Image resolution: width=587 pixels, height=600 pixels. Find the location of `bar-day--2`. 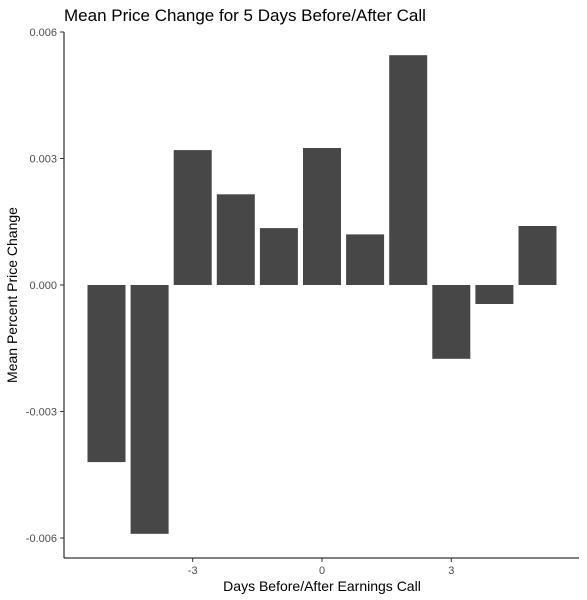

bar-day--2 is located at coordinates (235, 239).